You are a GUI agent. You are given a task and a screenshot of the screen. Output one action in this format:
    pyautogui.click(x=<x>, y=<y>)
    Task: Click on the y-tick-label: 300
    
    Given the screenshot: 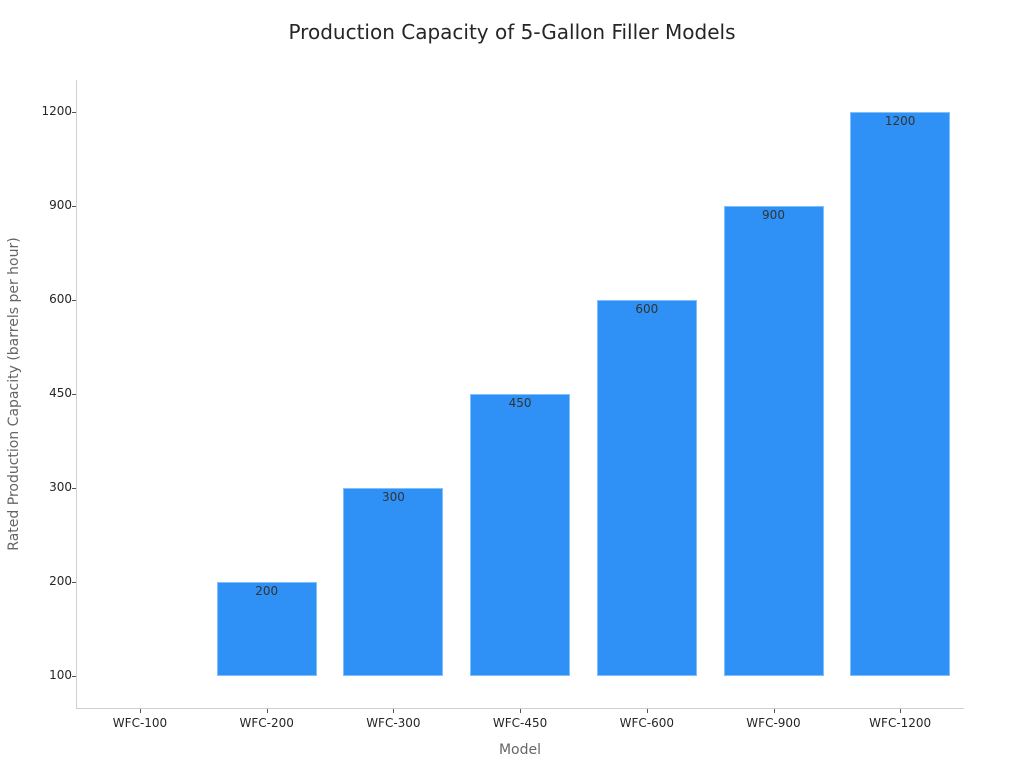 What is the action you would take?
    pyautogui.click(x=60, y=487)
    